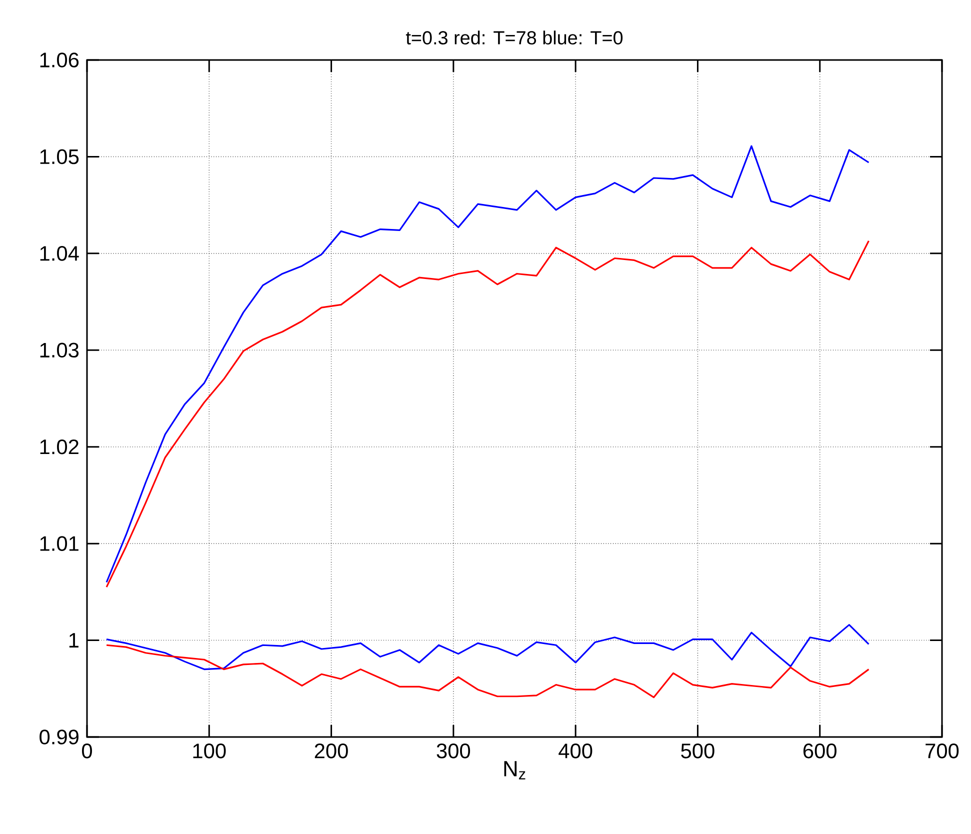 The width and height of the screenshot is (971, 834). What do you see at coordinates (697, 751) in the screenshot?
I see `x-tick-label: 500` at bounding box center [697, 751].